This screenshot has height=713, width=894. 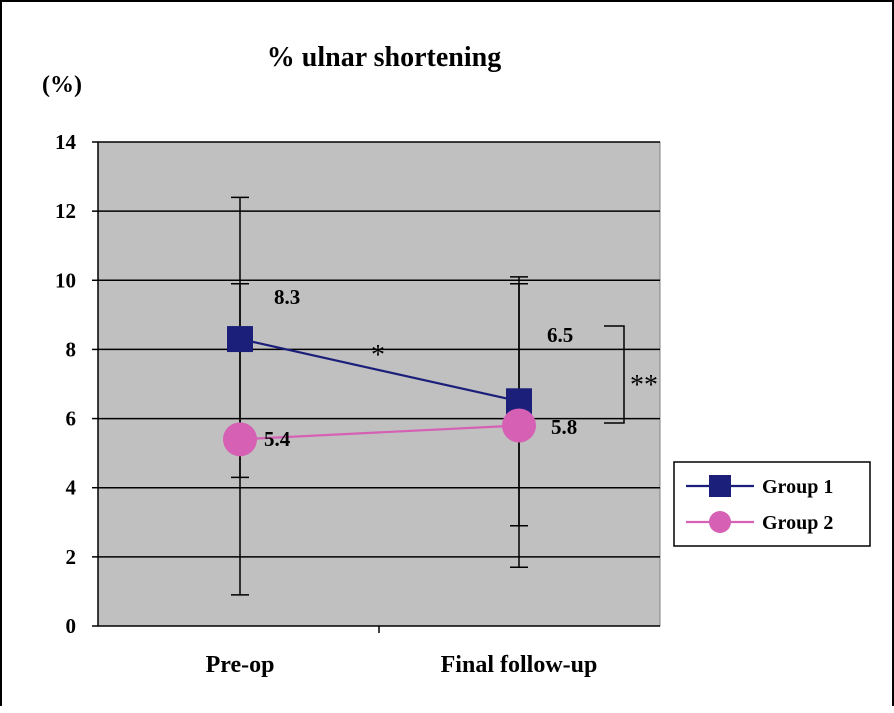 What do you see at coordinates (644, 385) in the screenshot?
I see `significance-marker: **` at bounding box center [644, 385].